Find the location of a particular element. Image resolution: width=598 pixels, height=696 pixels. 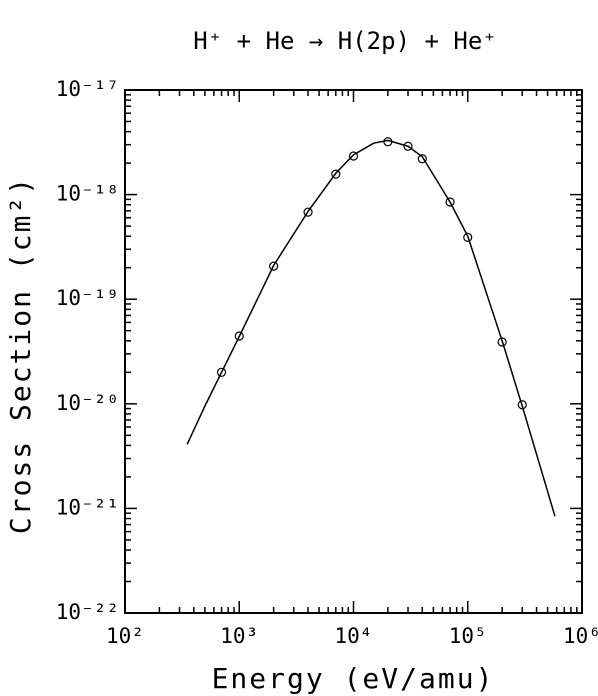

y-tick-label: 10⁻²² is located at coordinates (87, 612).